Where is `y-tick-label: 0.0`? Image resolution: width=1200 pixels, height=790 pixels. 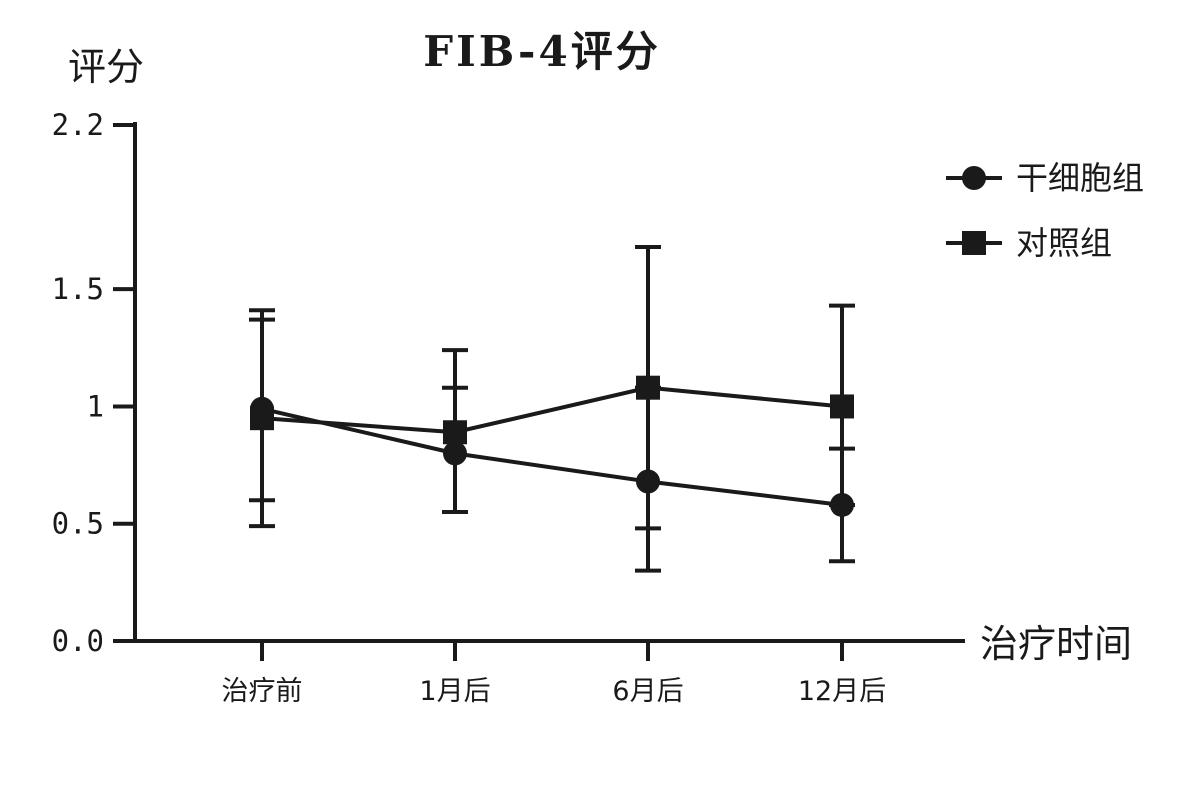
y-tick-label: 0.0 is located at coordinates (78, 641).